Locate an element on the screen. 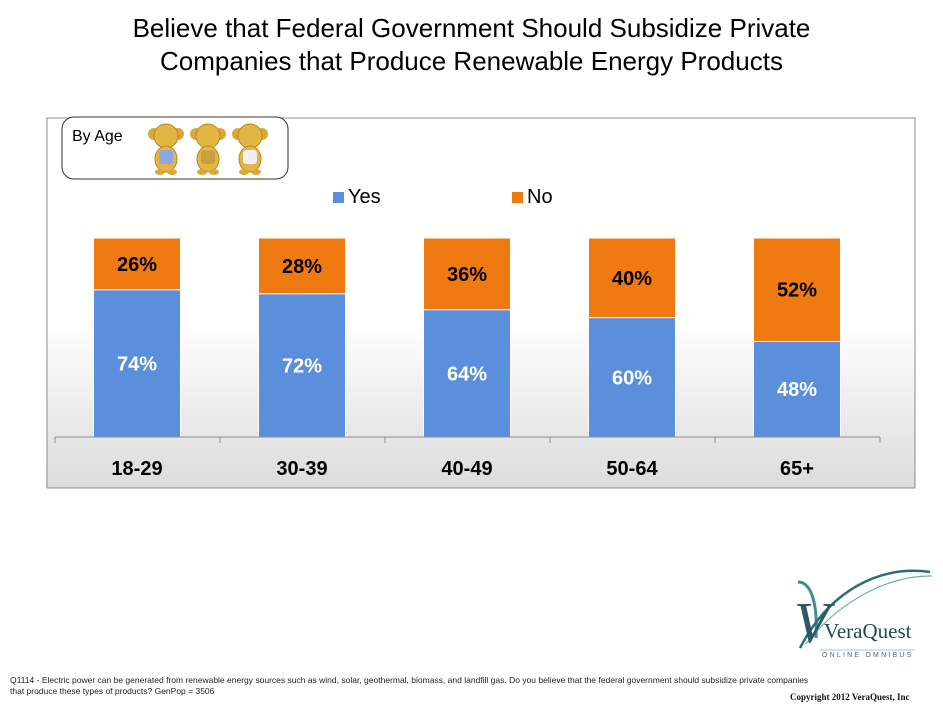 The height and width of the screenshot is (726, 943). x-tick-label-30-39: 30-39 is located at coordinates (301, 469).